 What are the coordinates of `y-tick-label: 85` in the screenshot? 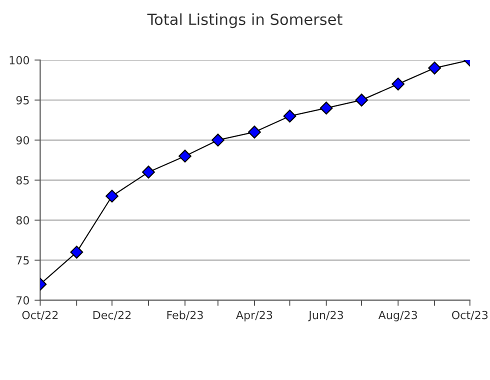 It's located at (22, 180).